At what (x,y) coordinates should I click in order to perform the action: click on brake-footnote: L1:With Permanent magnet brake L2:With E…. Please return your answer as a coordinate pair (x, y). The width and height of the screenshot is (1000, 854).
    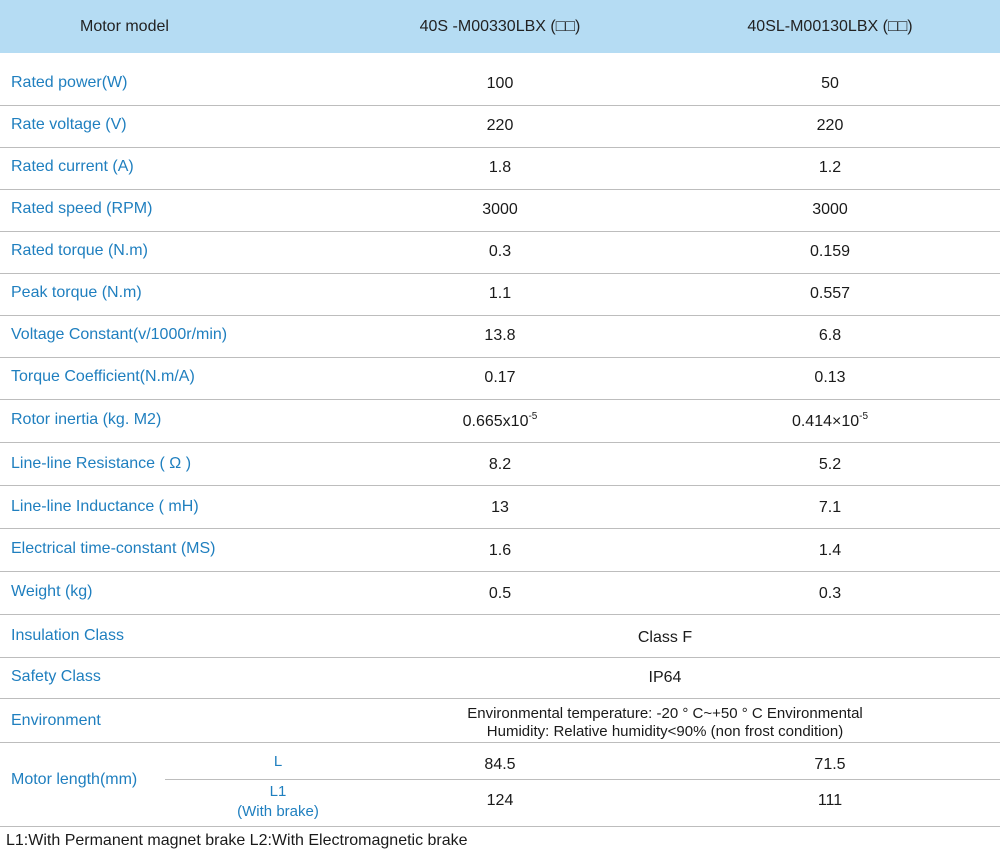
    Looking at the image, I should click on (237, 840).